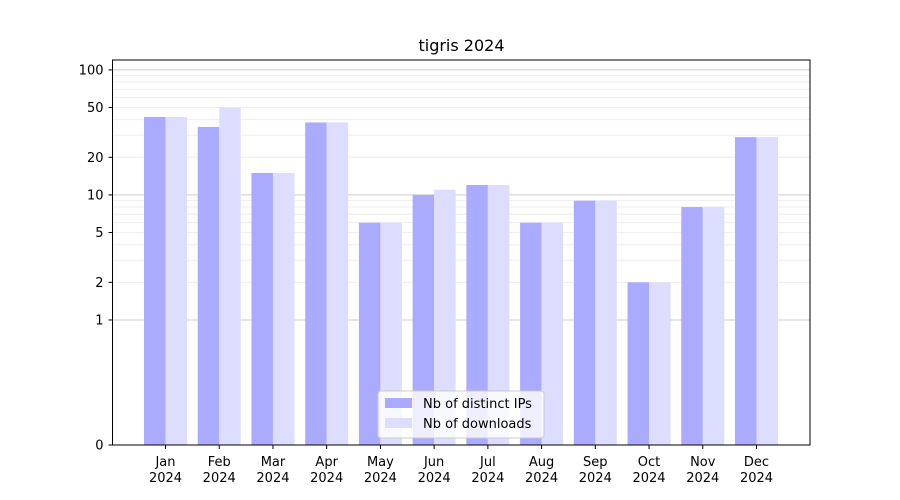 This screenshot has width=900, height=500. What do you see at coordinates (369, 333) in the screenshot?
I see `bar-ips-may` at bounding box center [369, 333].